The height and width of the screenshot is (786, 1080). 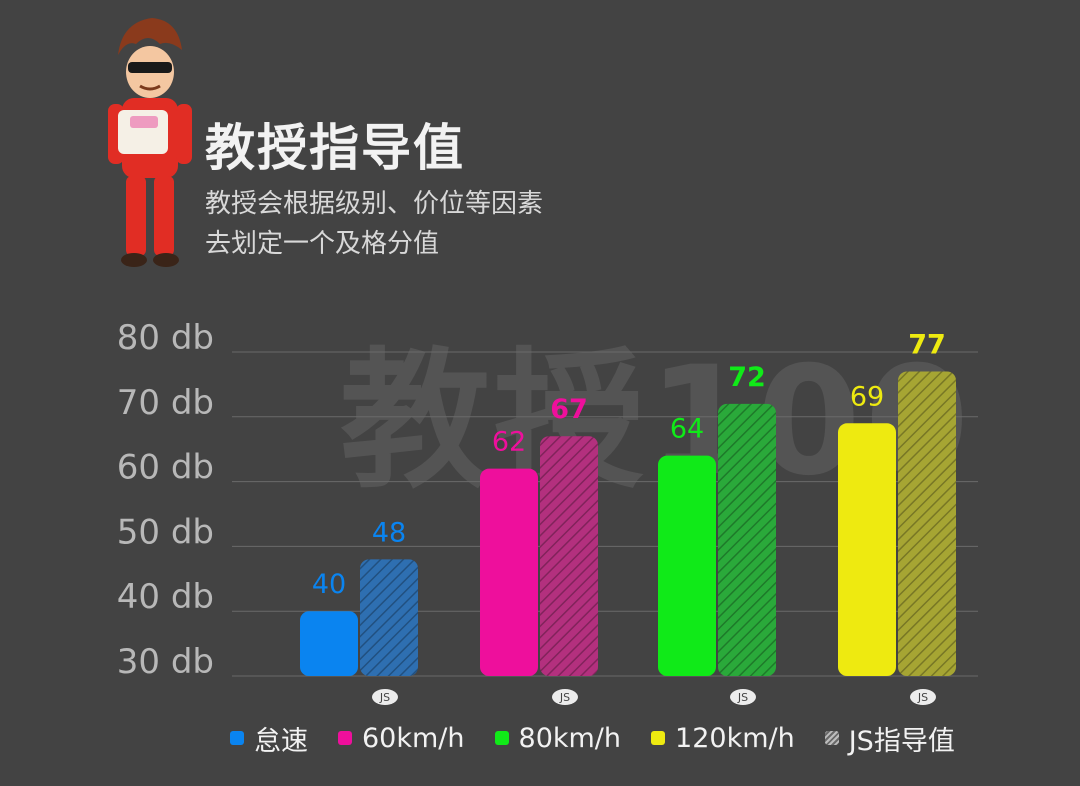 I want to click on legend-item: 80km/h, so click(x=558, y=738).